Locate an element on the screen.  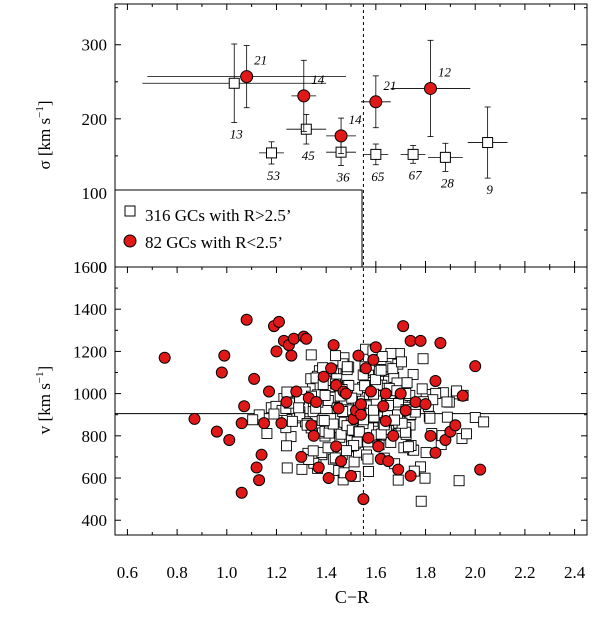
x-axis-title: C−R is located at coordinates (352, 597).